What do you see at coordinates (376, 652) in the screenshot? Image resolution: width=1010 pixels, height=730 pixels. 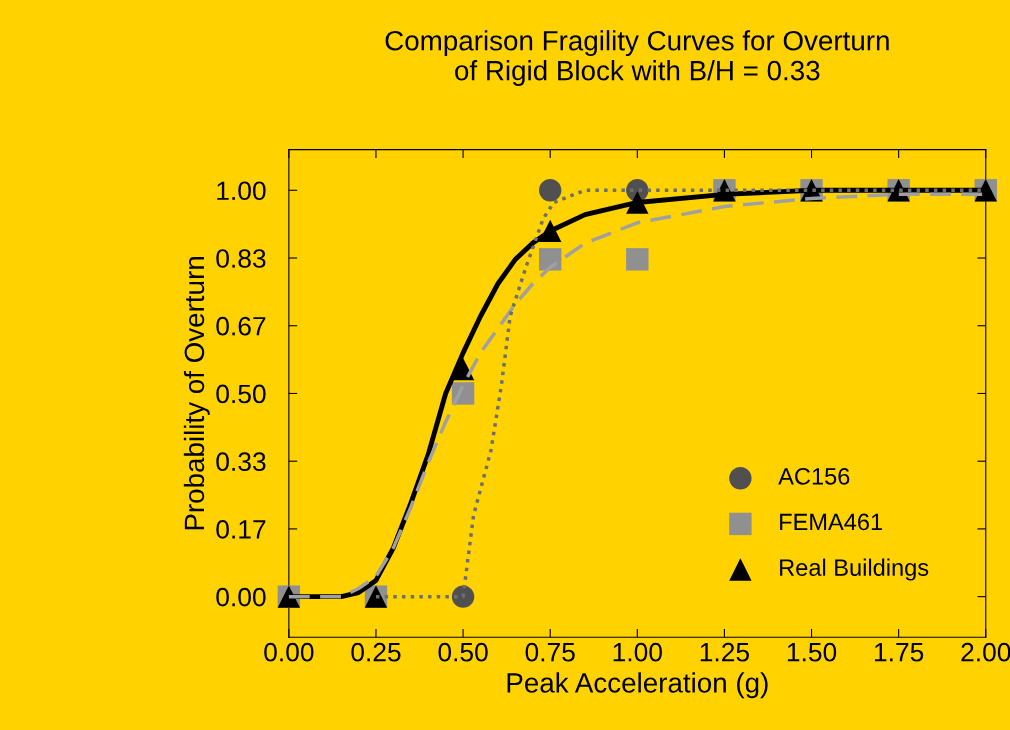 I see `x-tick-label: 0.25` at bounding box center [376, 652].